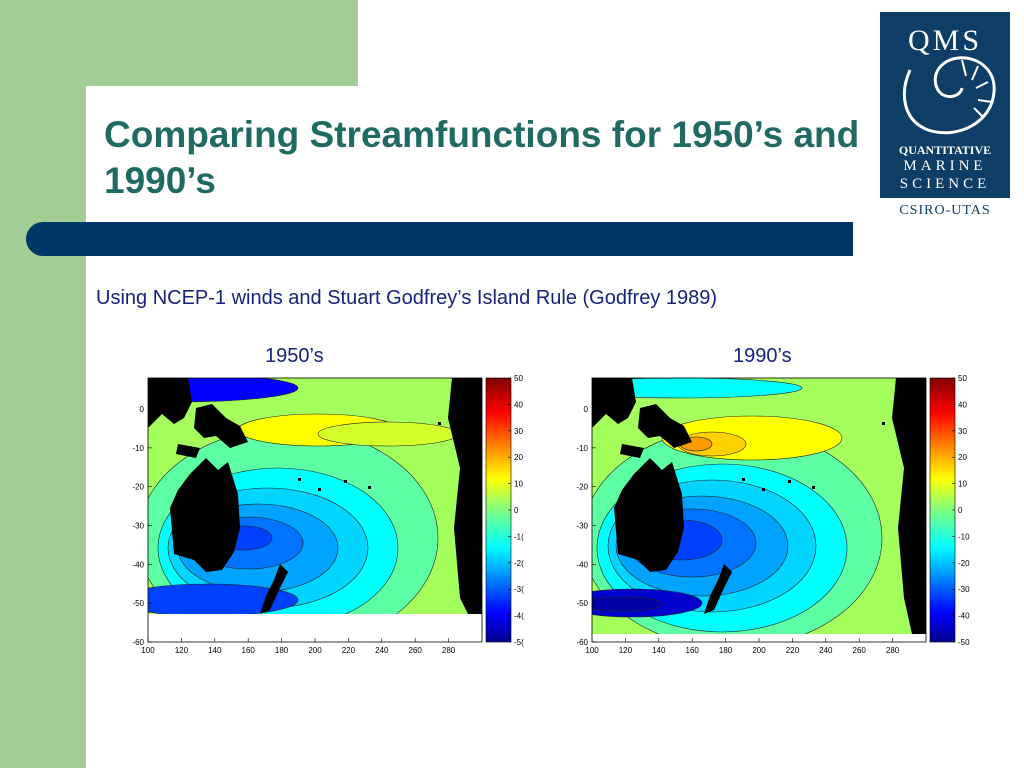  Describe the element at coordinates (519, 616) in the screenshot. I see `colorbar-tick-label: -4(` at that location.